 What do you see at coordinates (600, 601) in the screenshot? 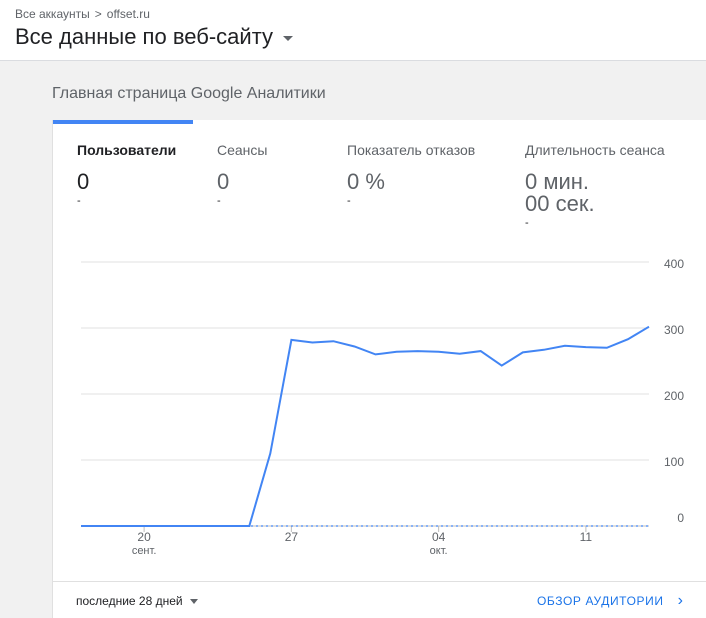
I see `audience-overview-label: ОБЗОР АУДИТОРИИ` at bounding box center [600, 601].